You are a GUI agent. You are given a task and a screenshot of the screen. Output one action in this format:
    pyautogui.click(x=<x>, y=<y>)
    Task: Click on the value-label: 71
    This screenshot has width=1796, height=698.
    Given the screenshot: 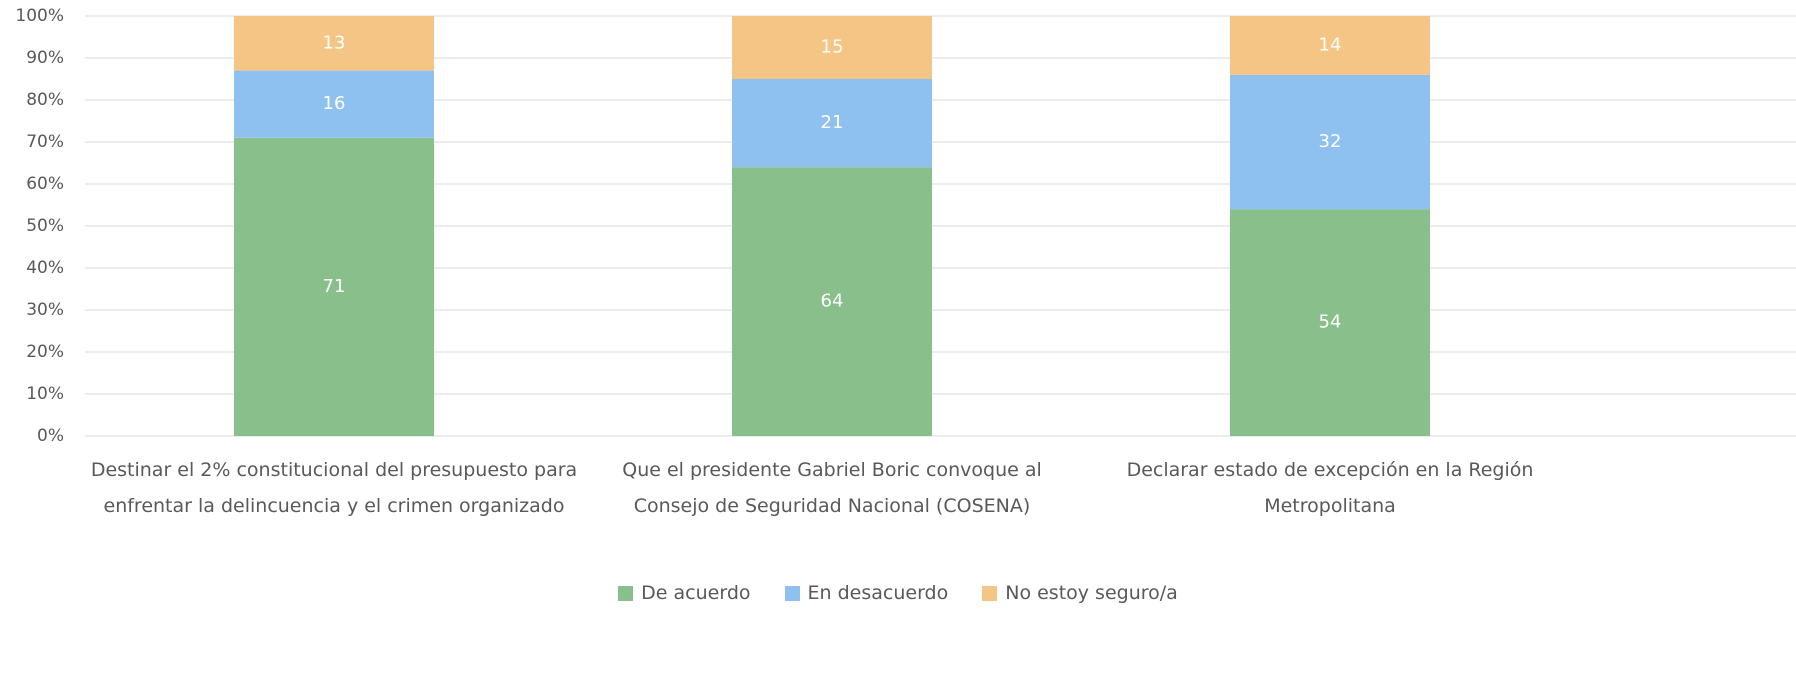 What is the action you would take?
    pyautogui.click(x=334, y=286)
    